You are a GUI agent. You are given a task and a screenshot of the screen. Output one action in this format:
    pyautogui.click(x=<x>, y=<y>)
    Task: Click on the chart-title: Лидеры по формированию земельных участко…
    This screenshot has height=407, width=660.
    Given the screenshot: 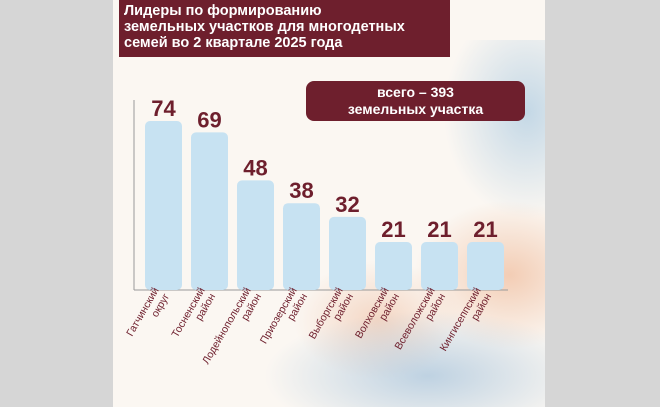 What is the action you would take?
    pyautogui.click(x=284, y=28)
    